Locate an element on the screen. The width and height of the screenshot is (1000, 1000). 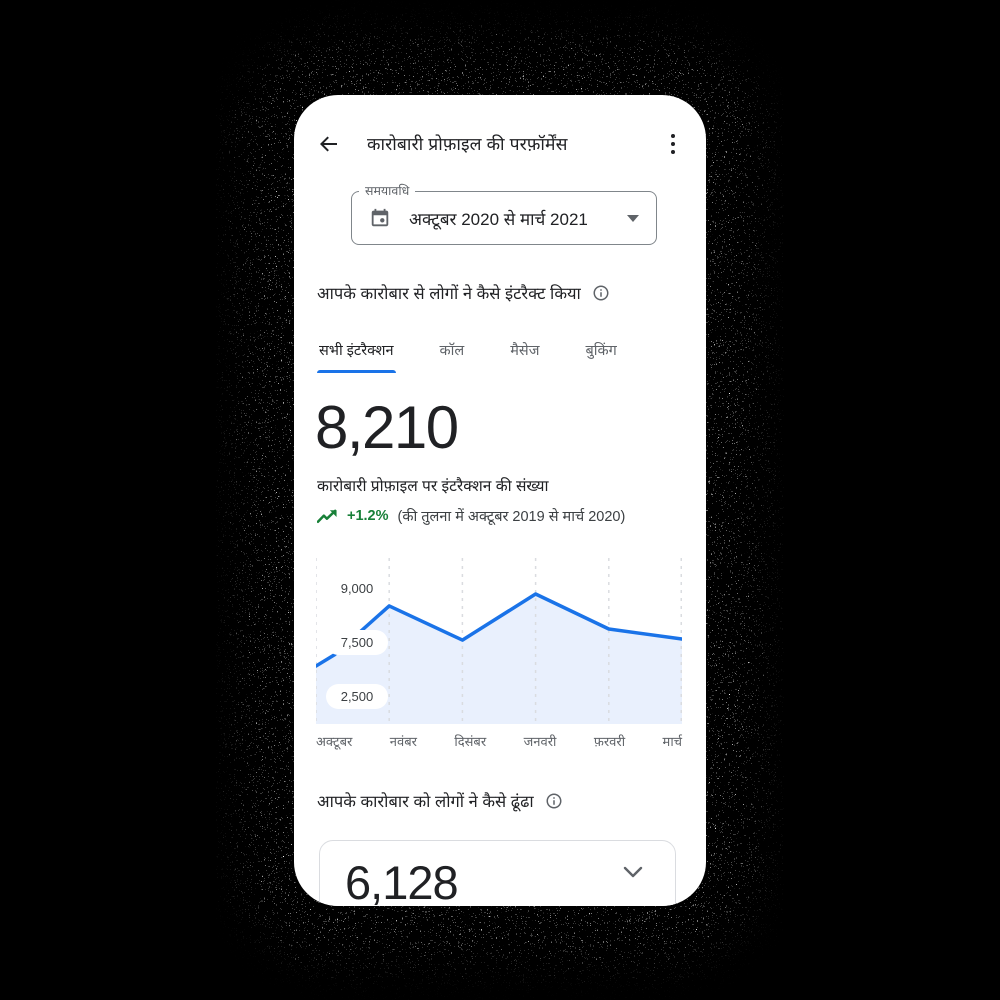
tab-all-interactions: सभी इंटरैक्शन is located at coordinates (356, 356).